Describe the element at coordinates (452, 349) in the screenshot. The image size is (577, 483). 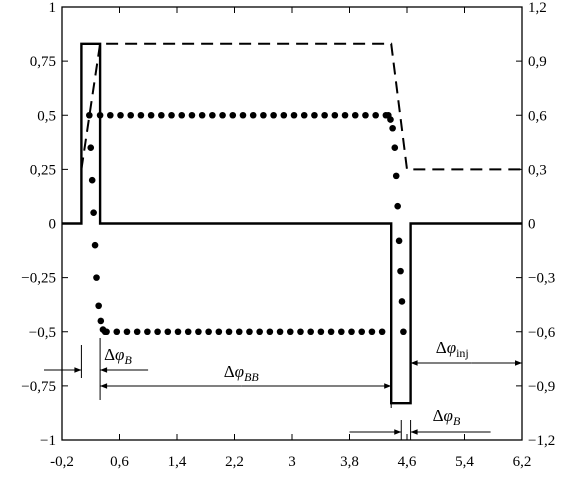
I see `annotation-label: Δφinj` at that location.